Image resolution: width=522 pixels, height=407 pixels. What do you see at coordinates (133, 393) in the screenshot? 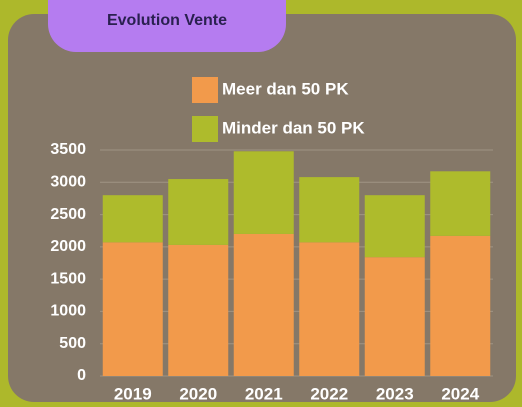
I see `x-tick-label: 2019` at bounding box center [133, 393].